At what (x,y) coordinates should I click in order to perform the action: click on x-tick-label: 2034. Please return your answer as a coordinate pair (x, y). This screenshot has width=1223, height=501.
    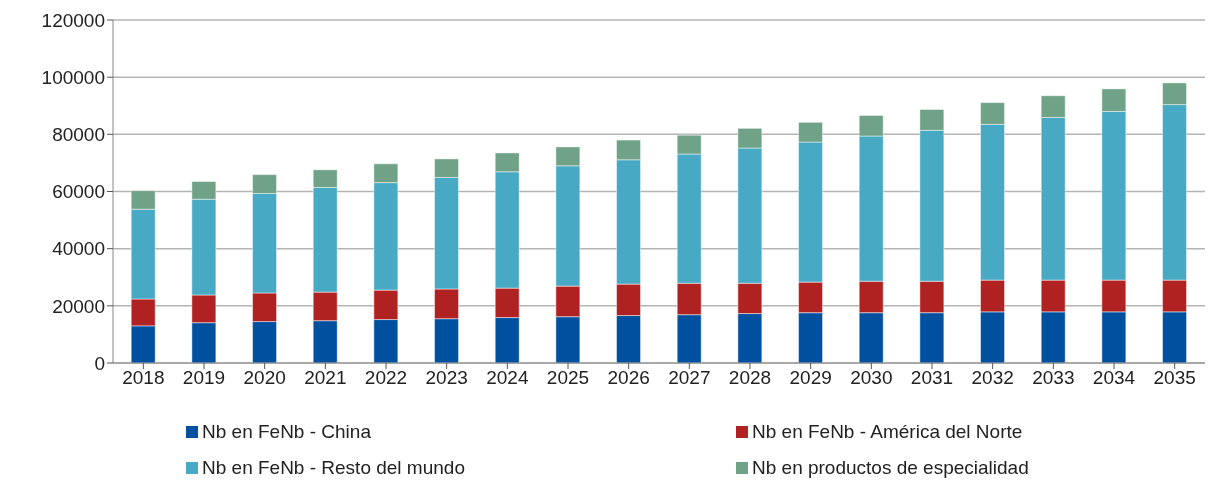
    Looking at the image, I should click on (1114, 378).